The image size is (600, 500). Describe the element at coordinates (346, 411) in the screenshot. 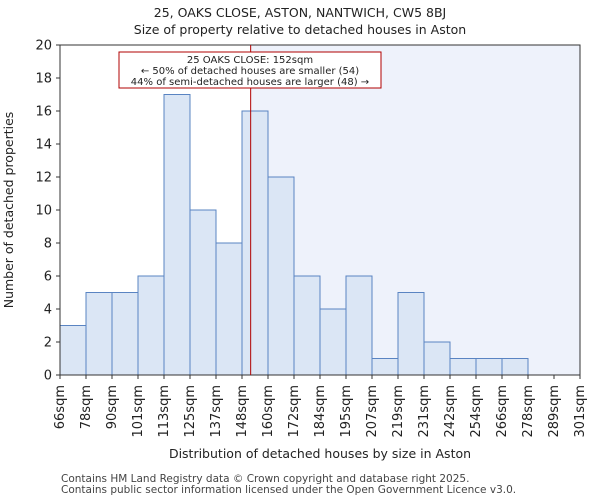

I see `x-tick-label: 195sqm` at that location.